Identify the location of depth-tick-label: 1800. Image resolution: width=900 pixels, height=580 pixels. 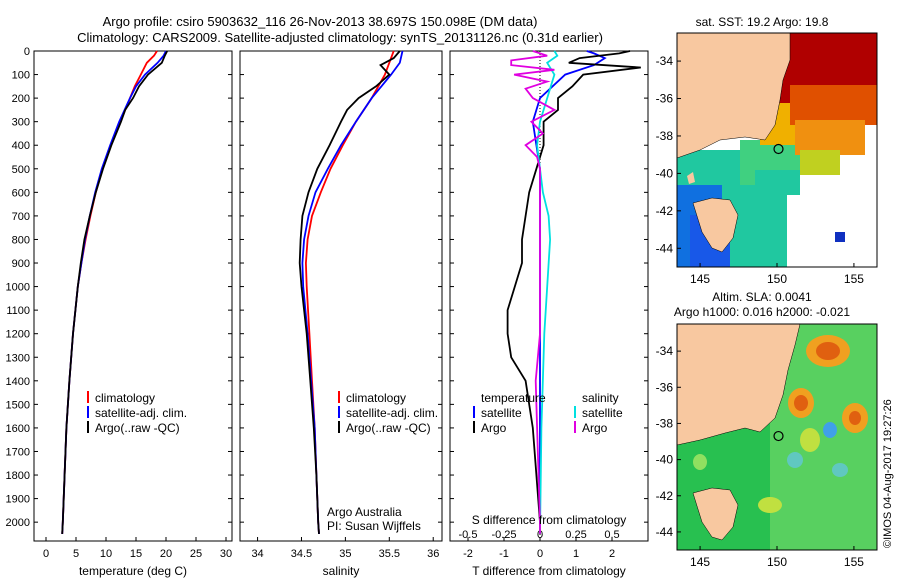
(18, 476).